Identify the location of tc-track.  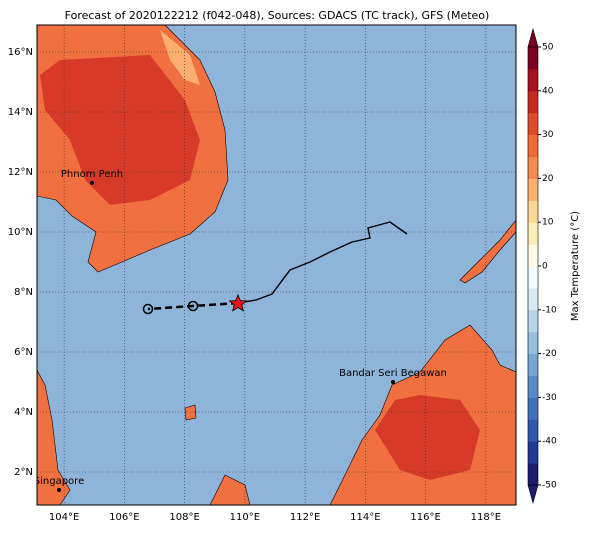
(322, 262).